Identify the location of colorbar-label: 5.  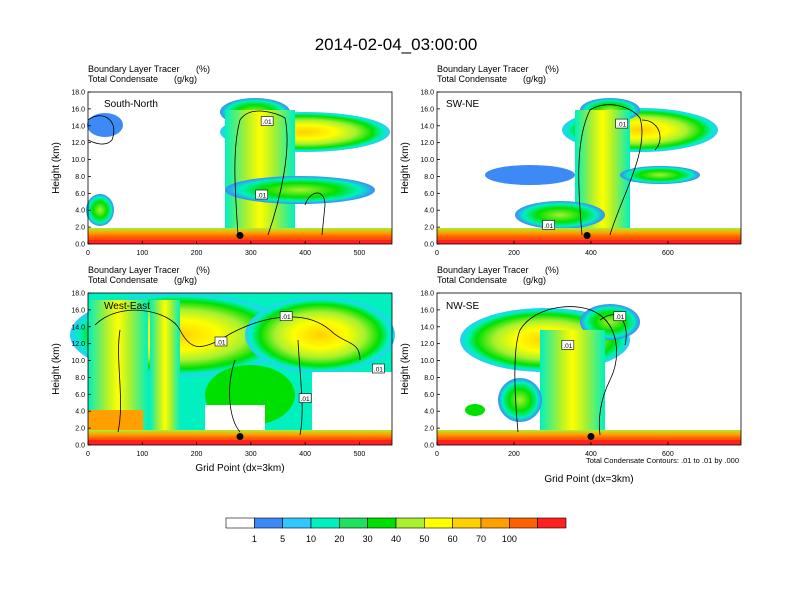
(282, 539).